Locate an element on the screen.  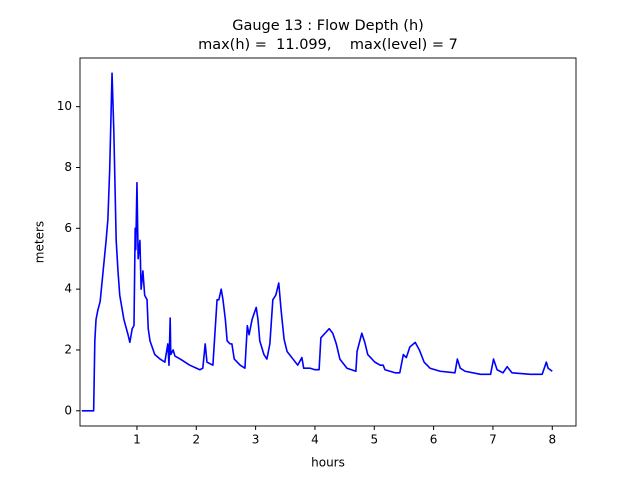
x-tick-label: 3 is located at coordinates (256, 440).